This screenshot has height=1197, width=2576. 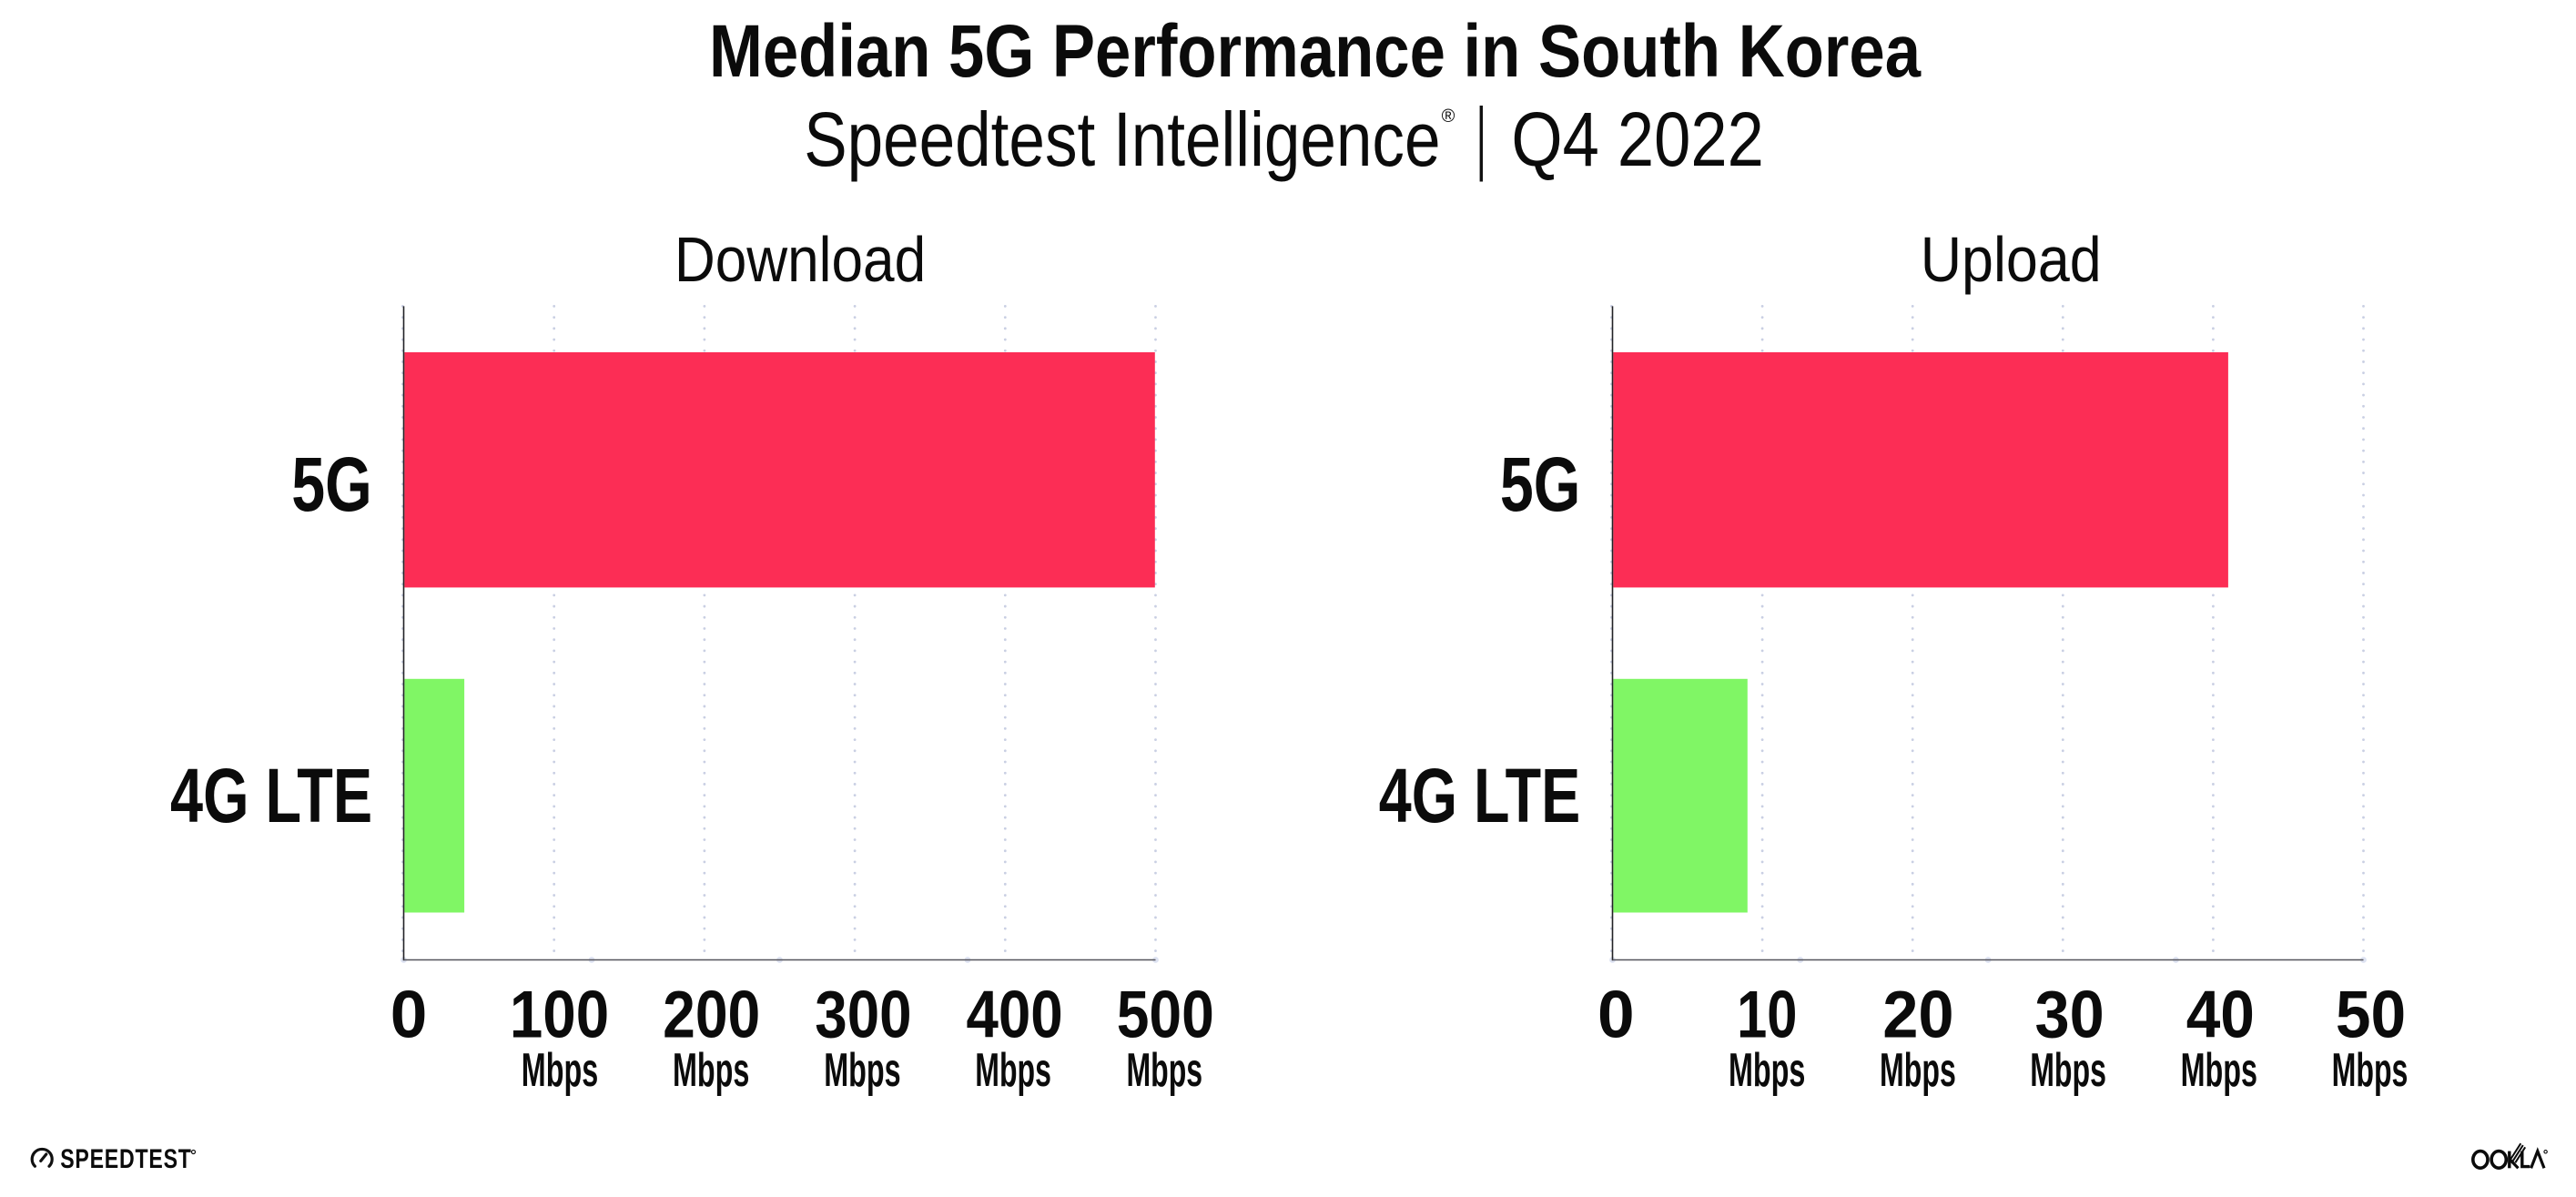 What do you see at coordinates (711, 1015) in the screenshot?
I see `svg-text: 200` at bounding box center [711, 1015].